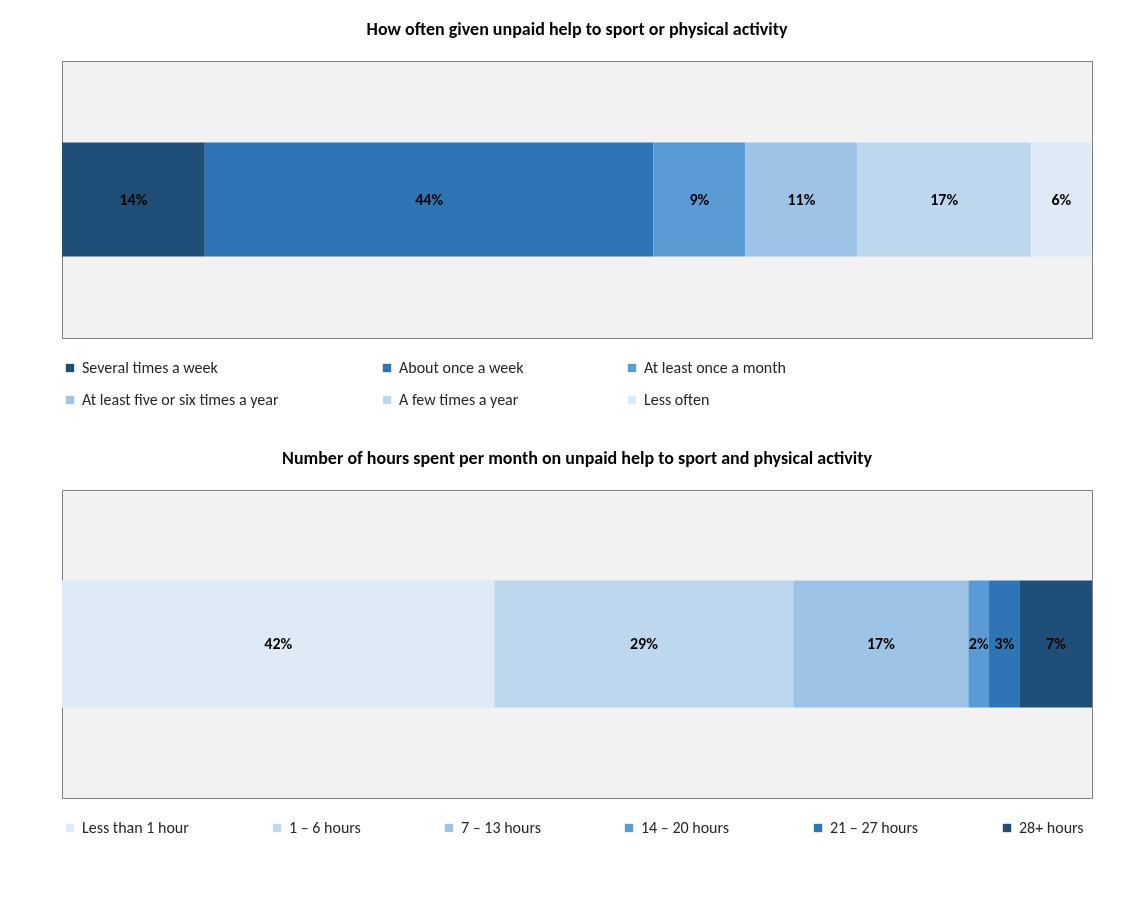  I want to click on data-label: 6%, so click(1061, 199).